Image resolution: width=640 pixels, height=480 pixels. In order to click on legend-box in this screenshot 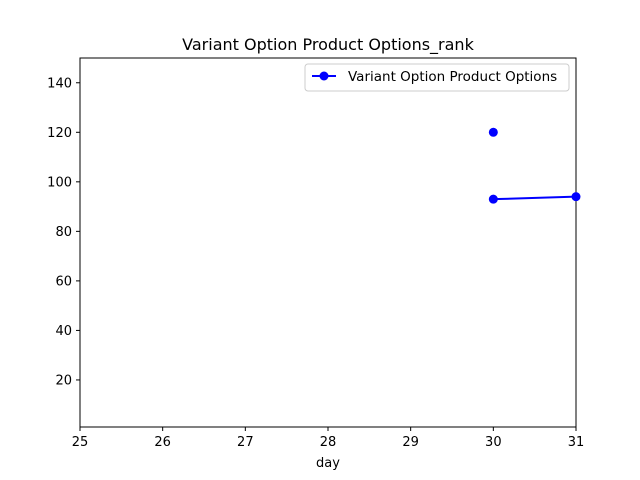, I will do `click(437, 77)`.